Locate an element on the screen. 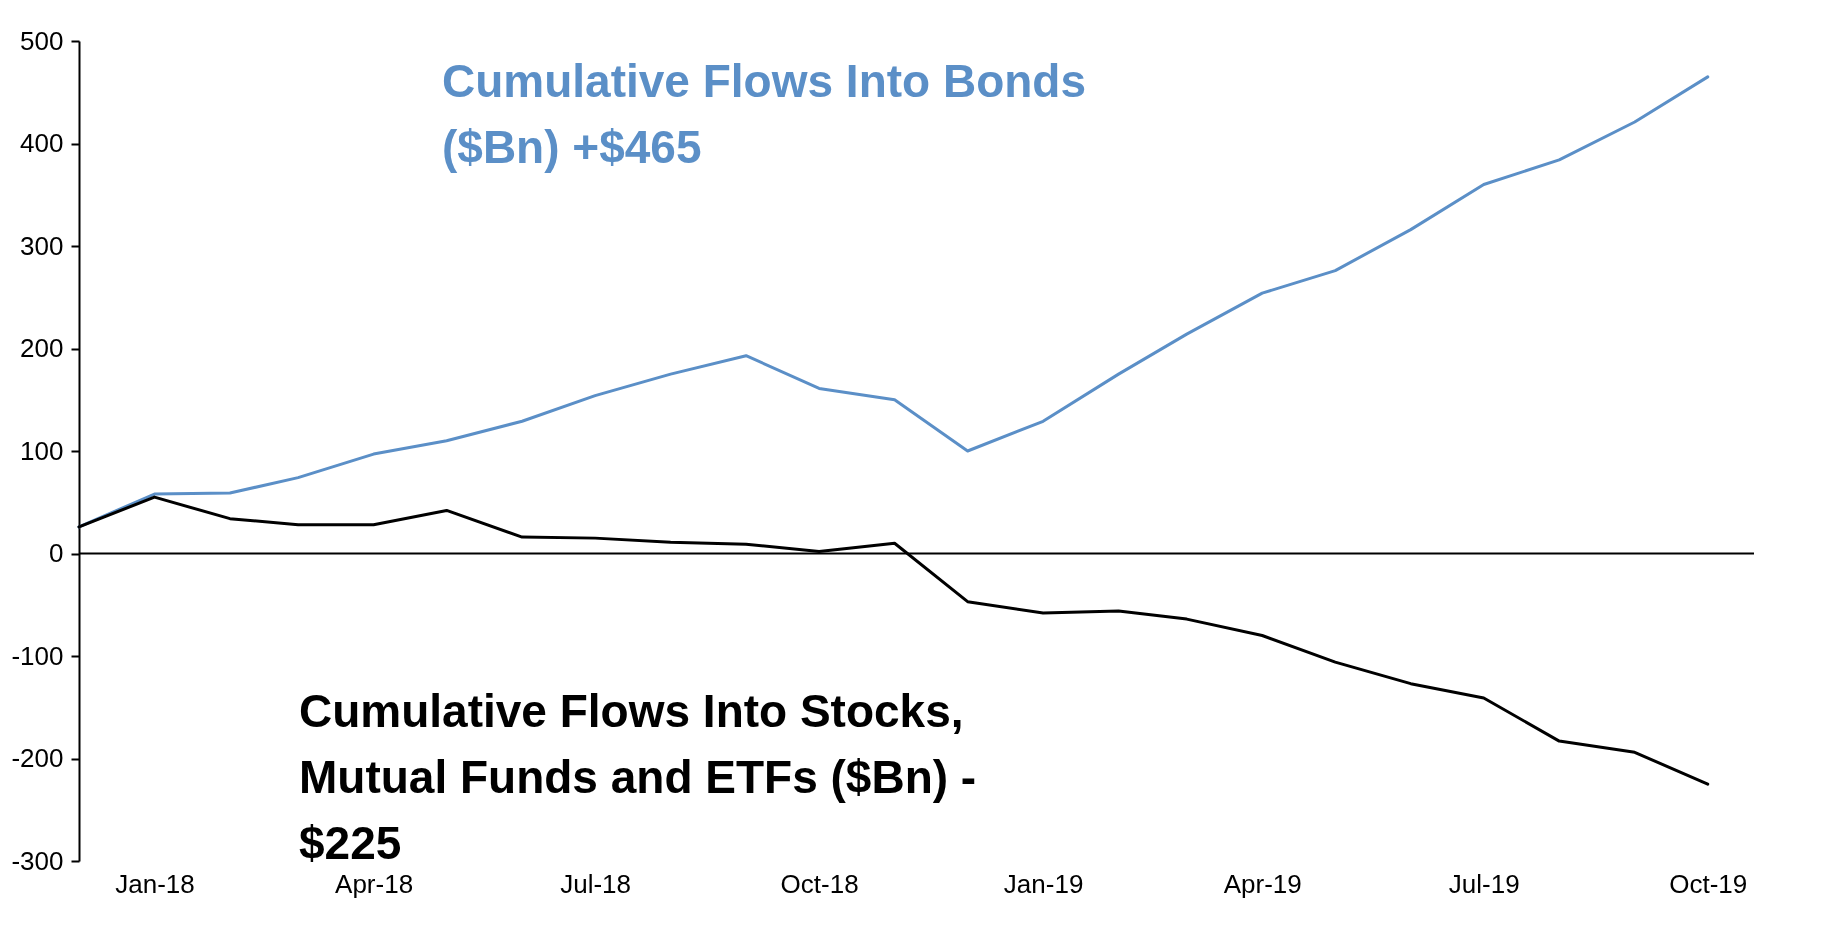 This screenshot has width=1837, height=925. x-tick-label: Oct-19 is located at coordinates (1708, 883).